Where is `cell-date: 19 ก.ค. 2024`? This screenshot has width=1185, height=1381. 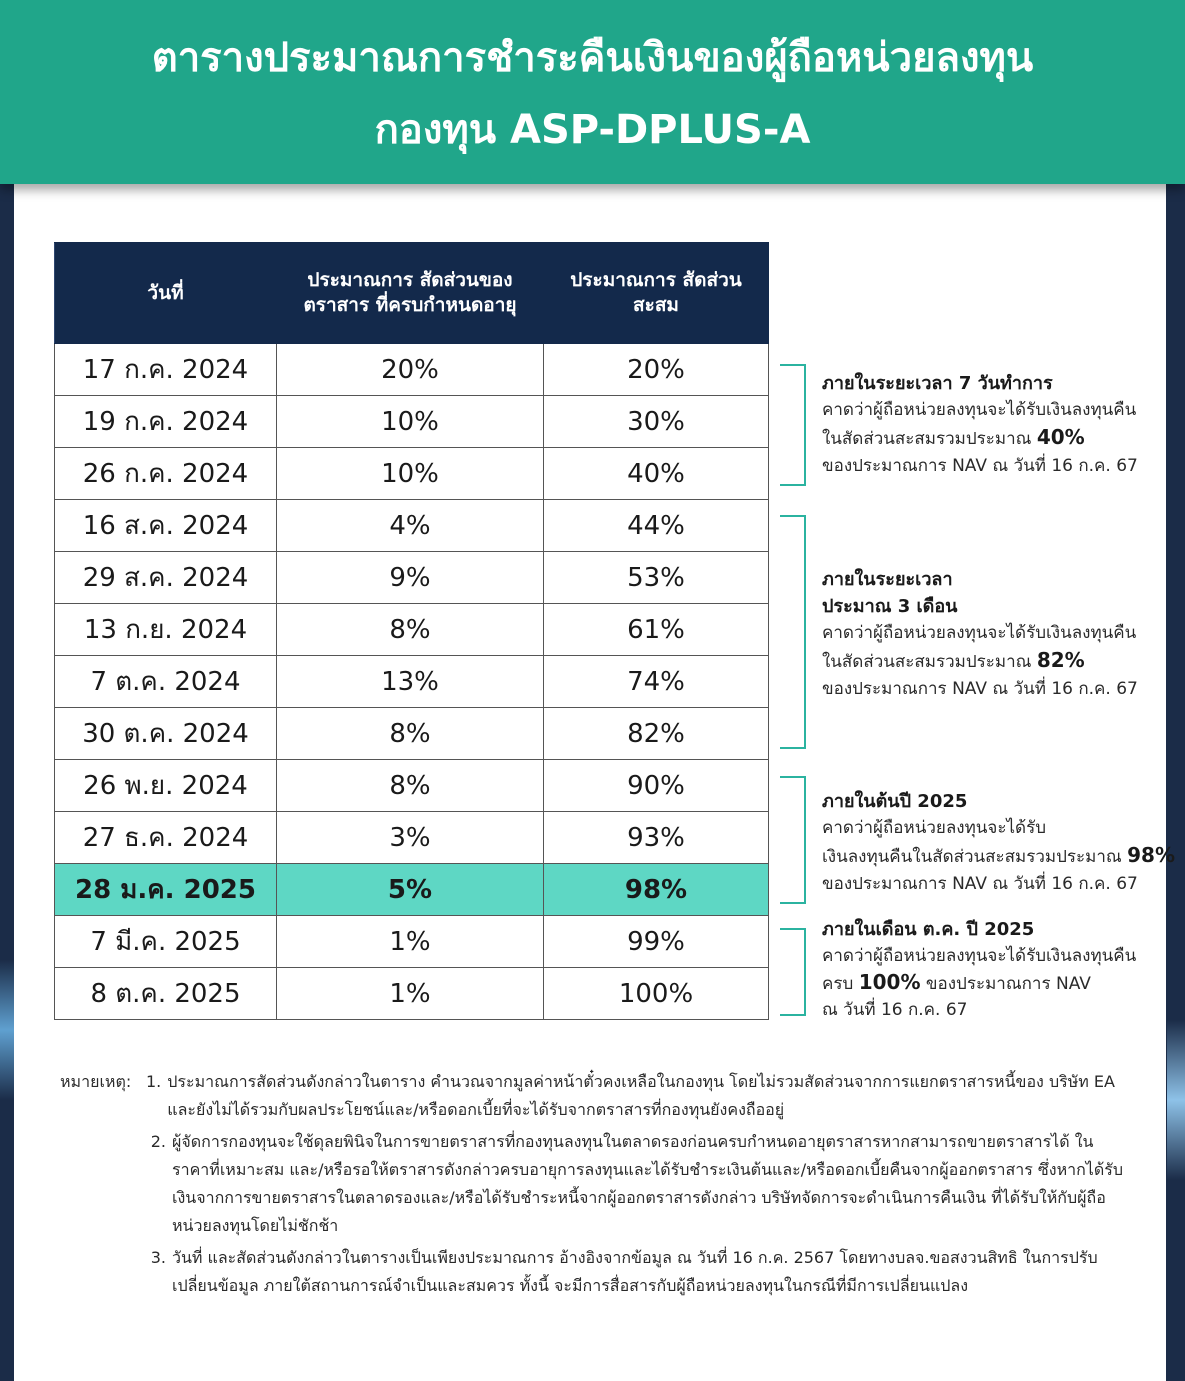
cell-date: 19 ก.ค. 2024 is located at coordinates (165, 421).